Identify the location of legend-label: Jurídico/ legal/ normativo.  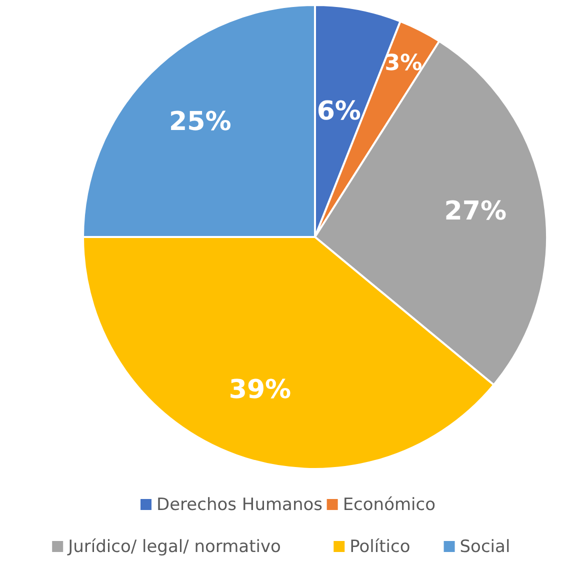
(174, 547).